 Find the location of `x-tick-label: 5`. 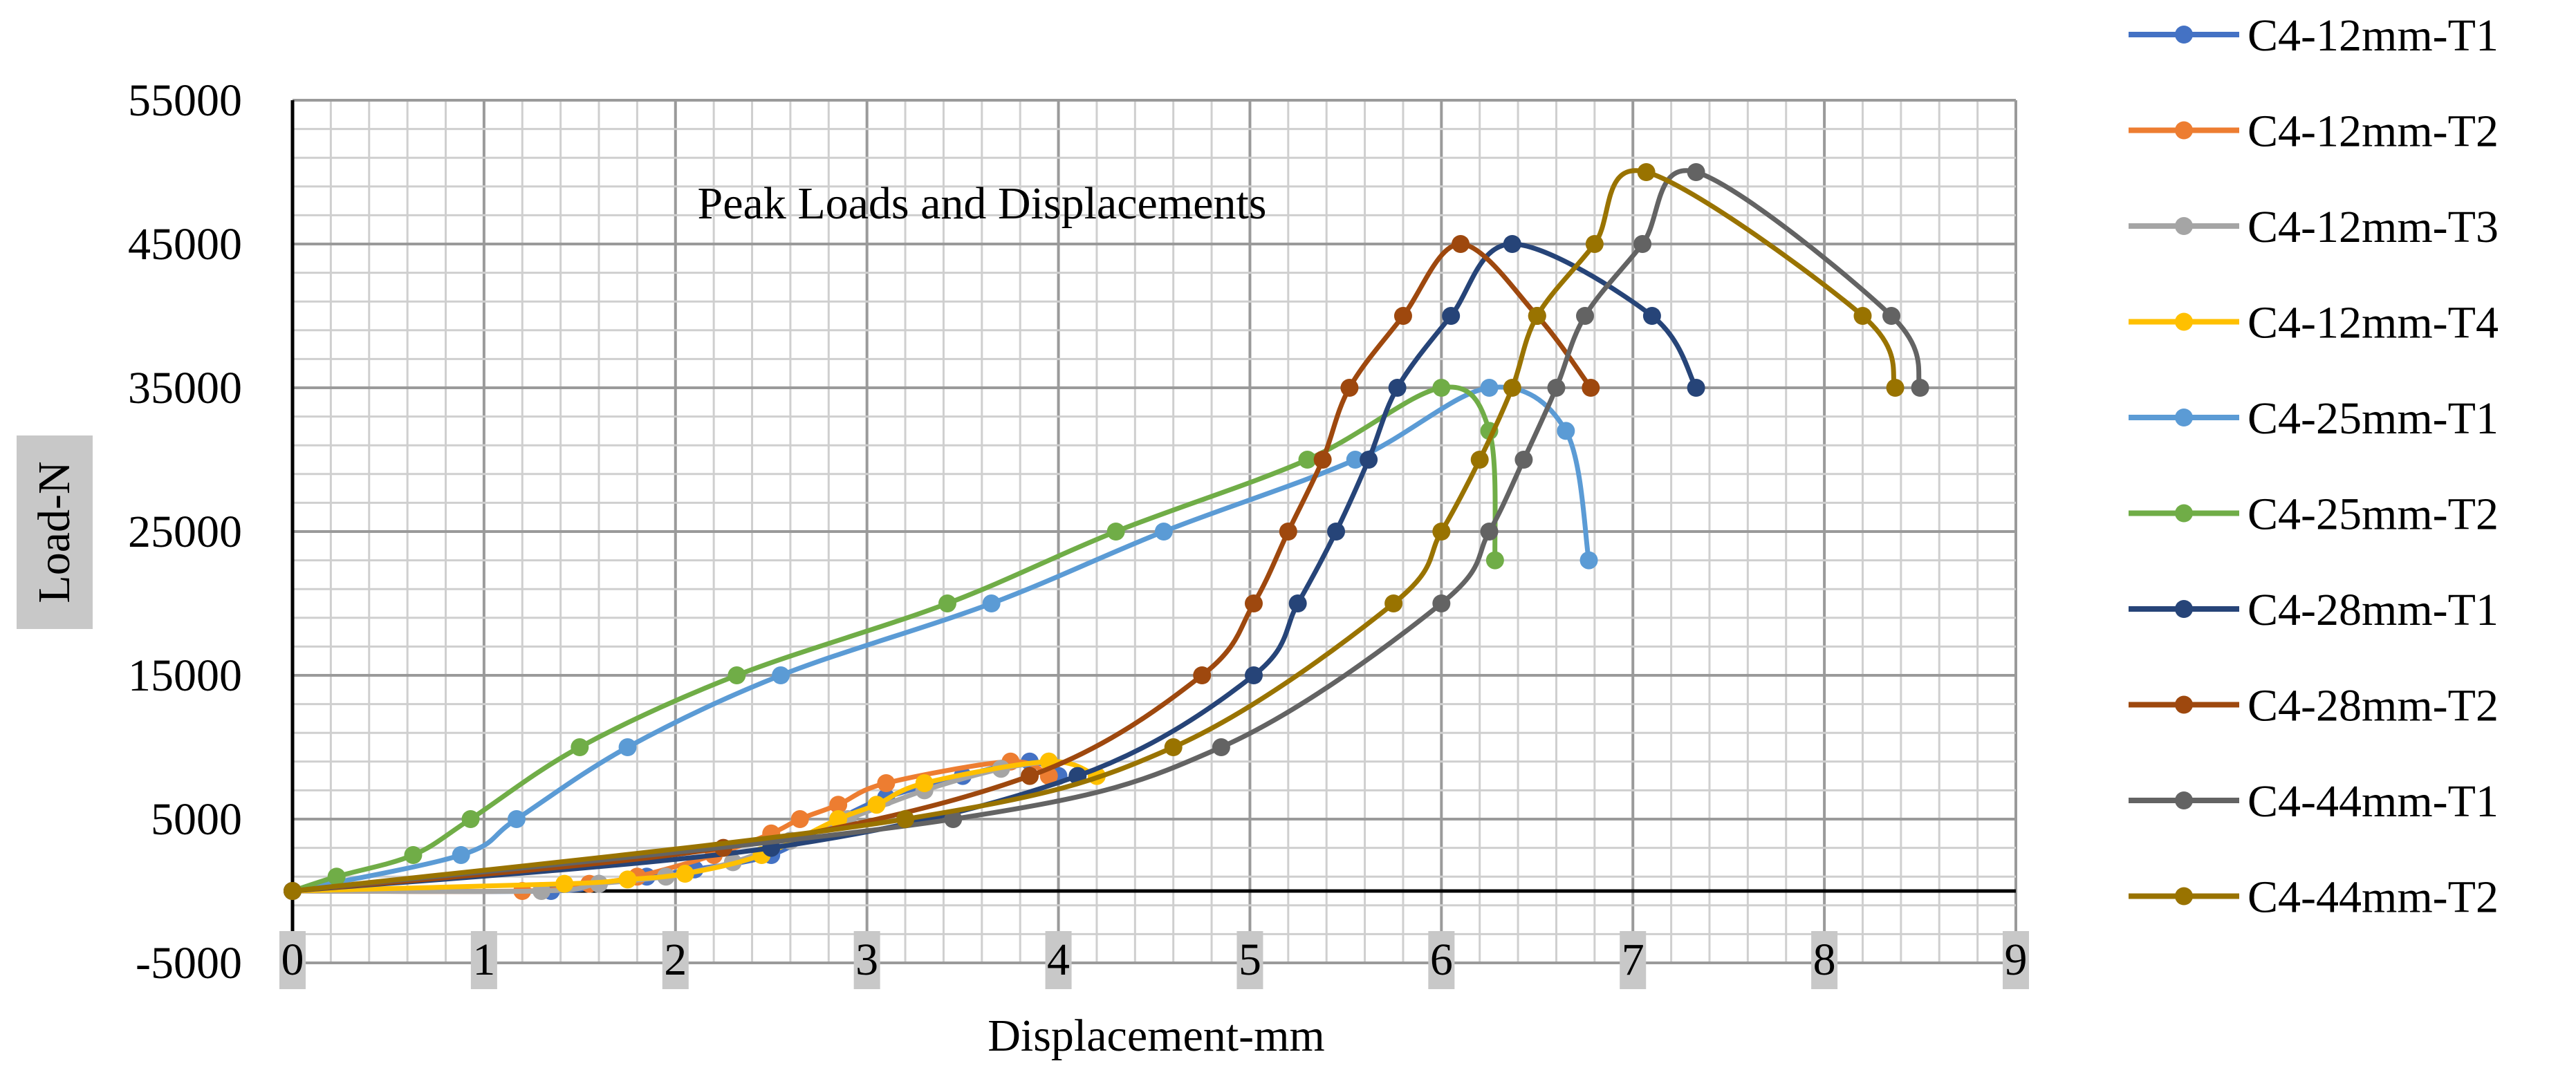

x-tick-label: 5 is located at coordinates (1250, 960).